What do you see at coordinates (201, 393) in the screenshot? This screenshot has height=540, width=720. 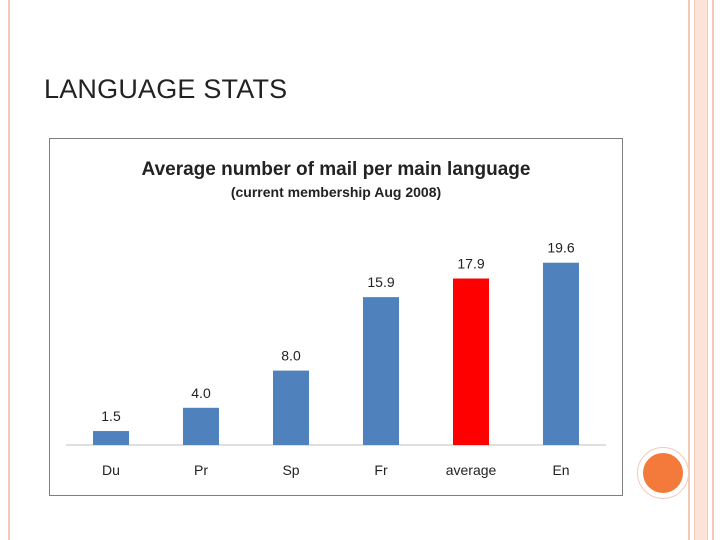 I see `value-label-Pr: 4.0` at bounding box center [201, 393].